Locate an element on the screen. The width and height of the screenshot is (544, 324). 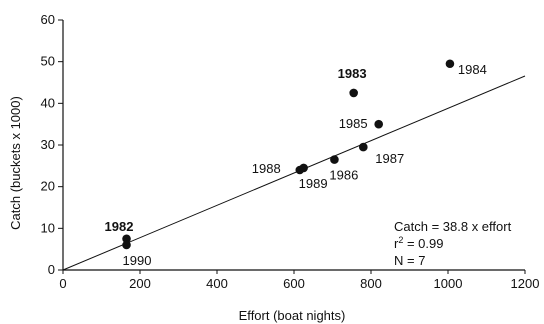
r-squared-value: = 0.99 is located at coordinates (423, 243).